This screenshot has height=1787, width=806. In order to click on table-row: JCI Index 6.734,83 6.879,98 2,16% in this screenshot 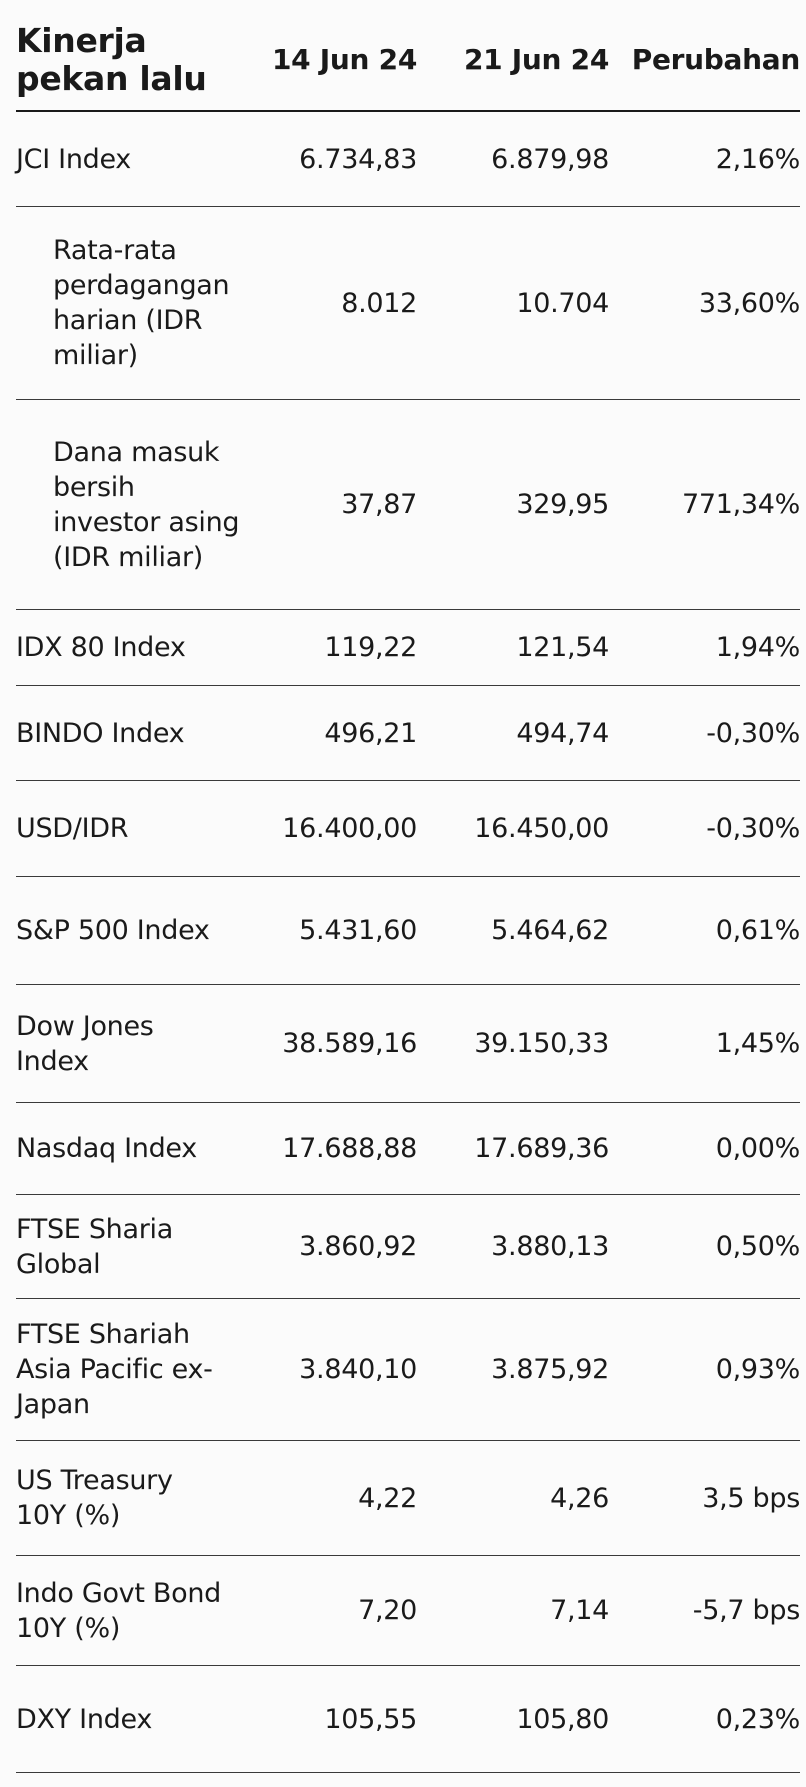, I will do `click(408, 159)`.